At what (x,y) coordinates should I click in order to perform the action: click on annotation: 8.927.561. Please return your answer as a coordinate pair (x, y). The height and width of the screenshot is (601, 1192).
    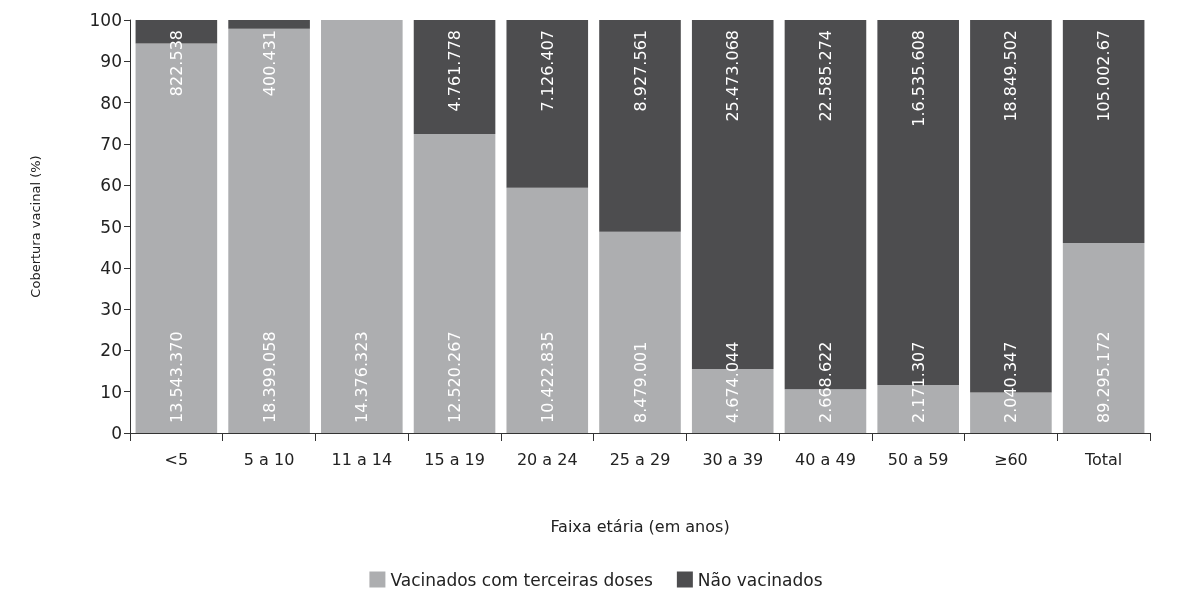
    Looking at the image, I should click on (640, 71).